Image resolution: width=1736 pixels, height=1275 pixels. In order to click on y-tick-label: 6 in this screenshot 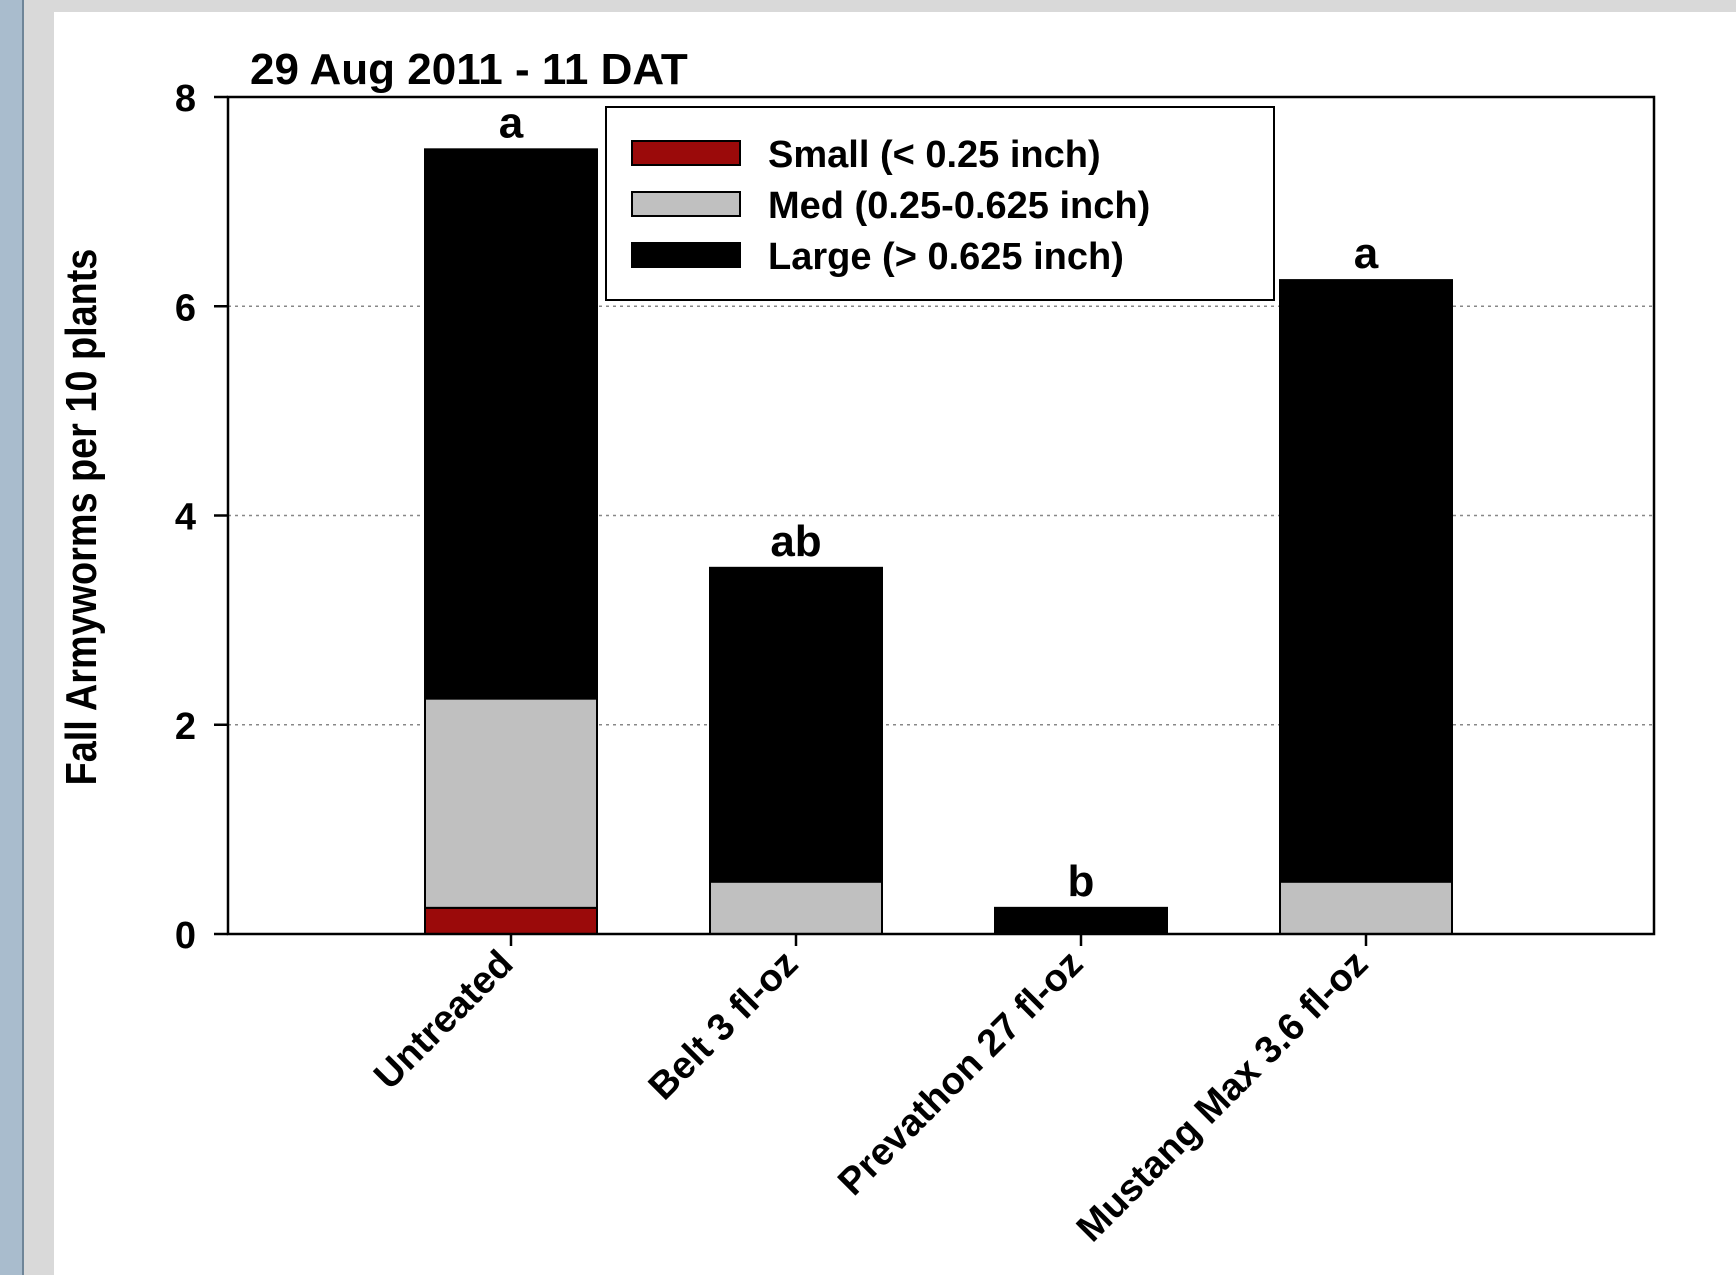, I will do `click(185, 308)`.